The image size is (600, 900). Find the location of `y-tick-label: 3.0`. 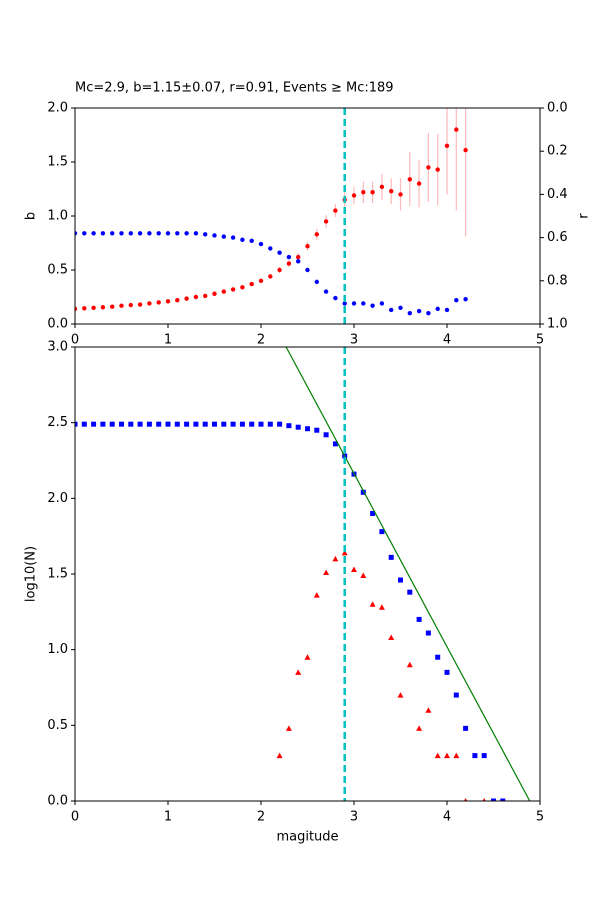

y-tick-label: 3.0 is located at coordinates (57, 347).